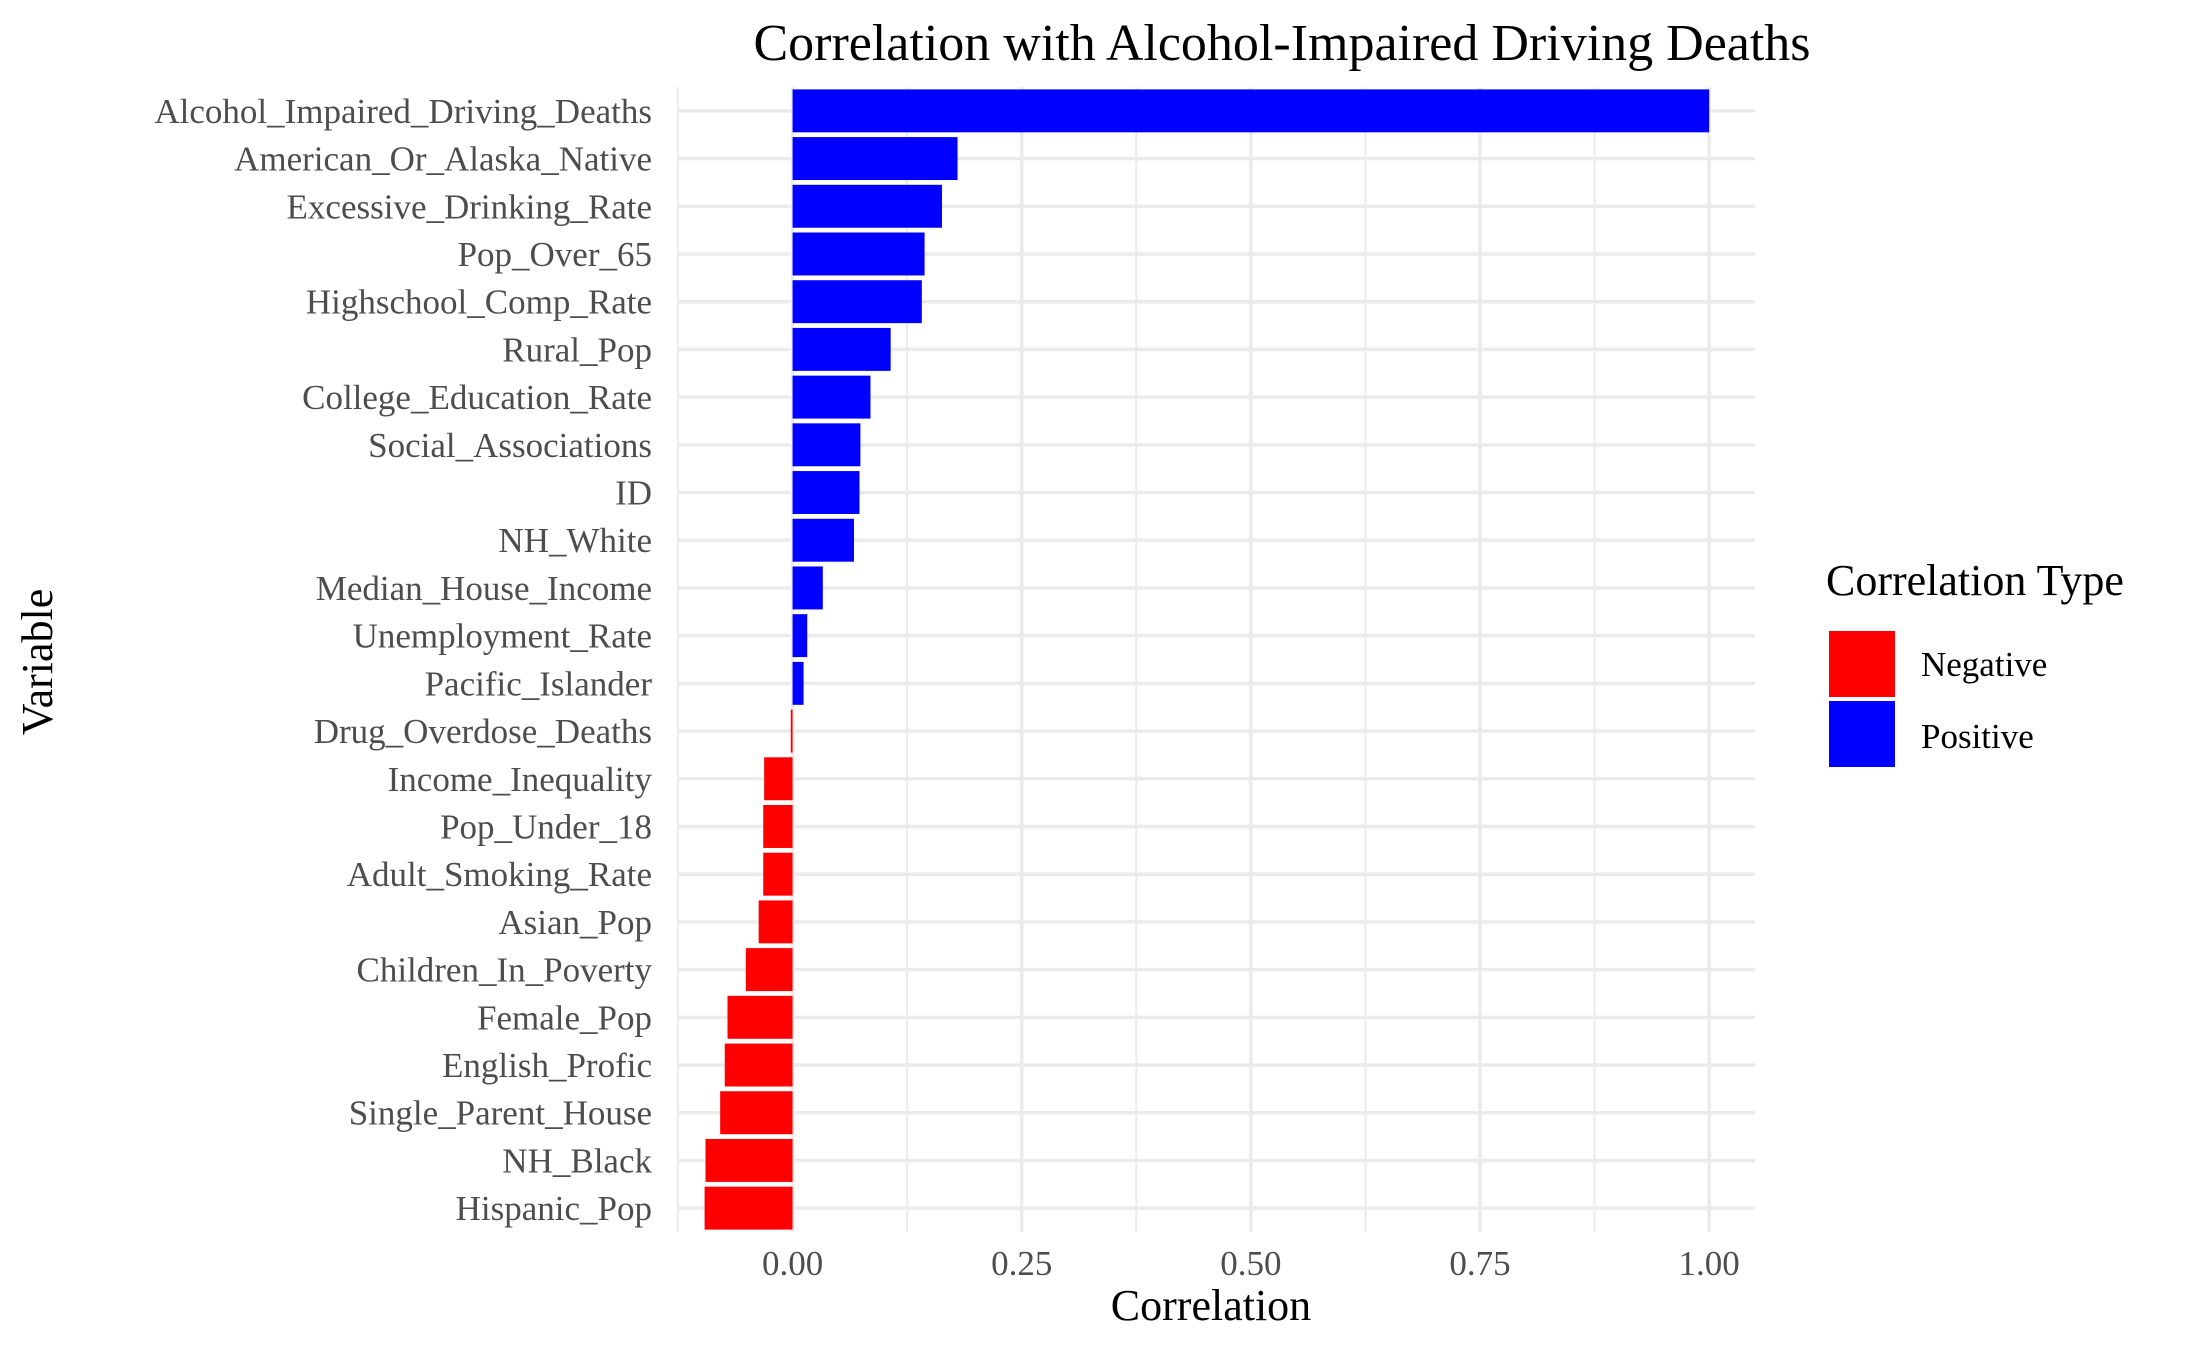 This screenshot has width=2187, height=1351. I want to click on bar-unemployment-rate, so click(800, 636).